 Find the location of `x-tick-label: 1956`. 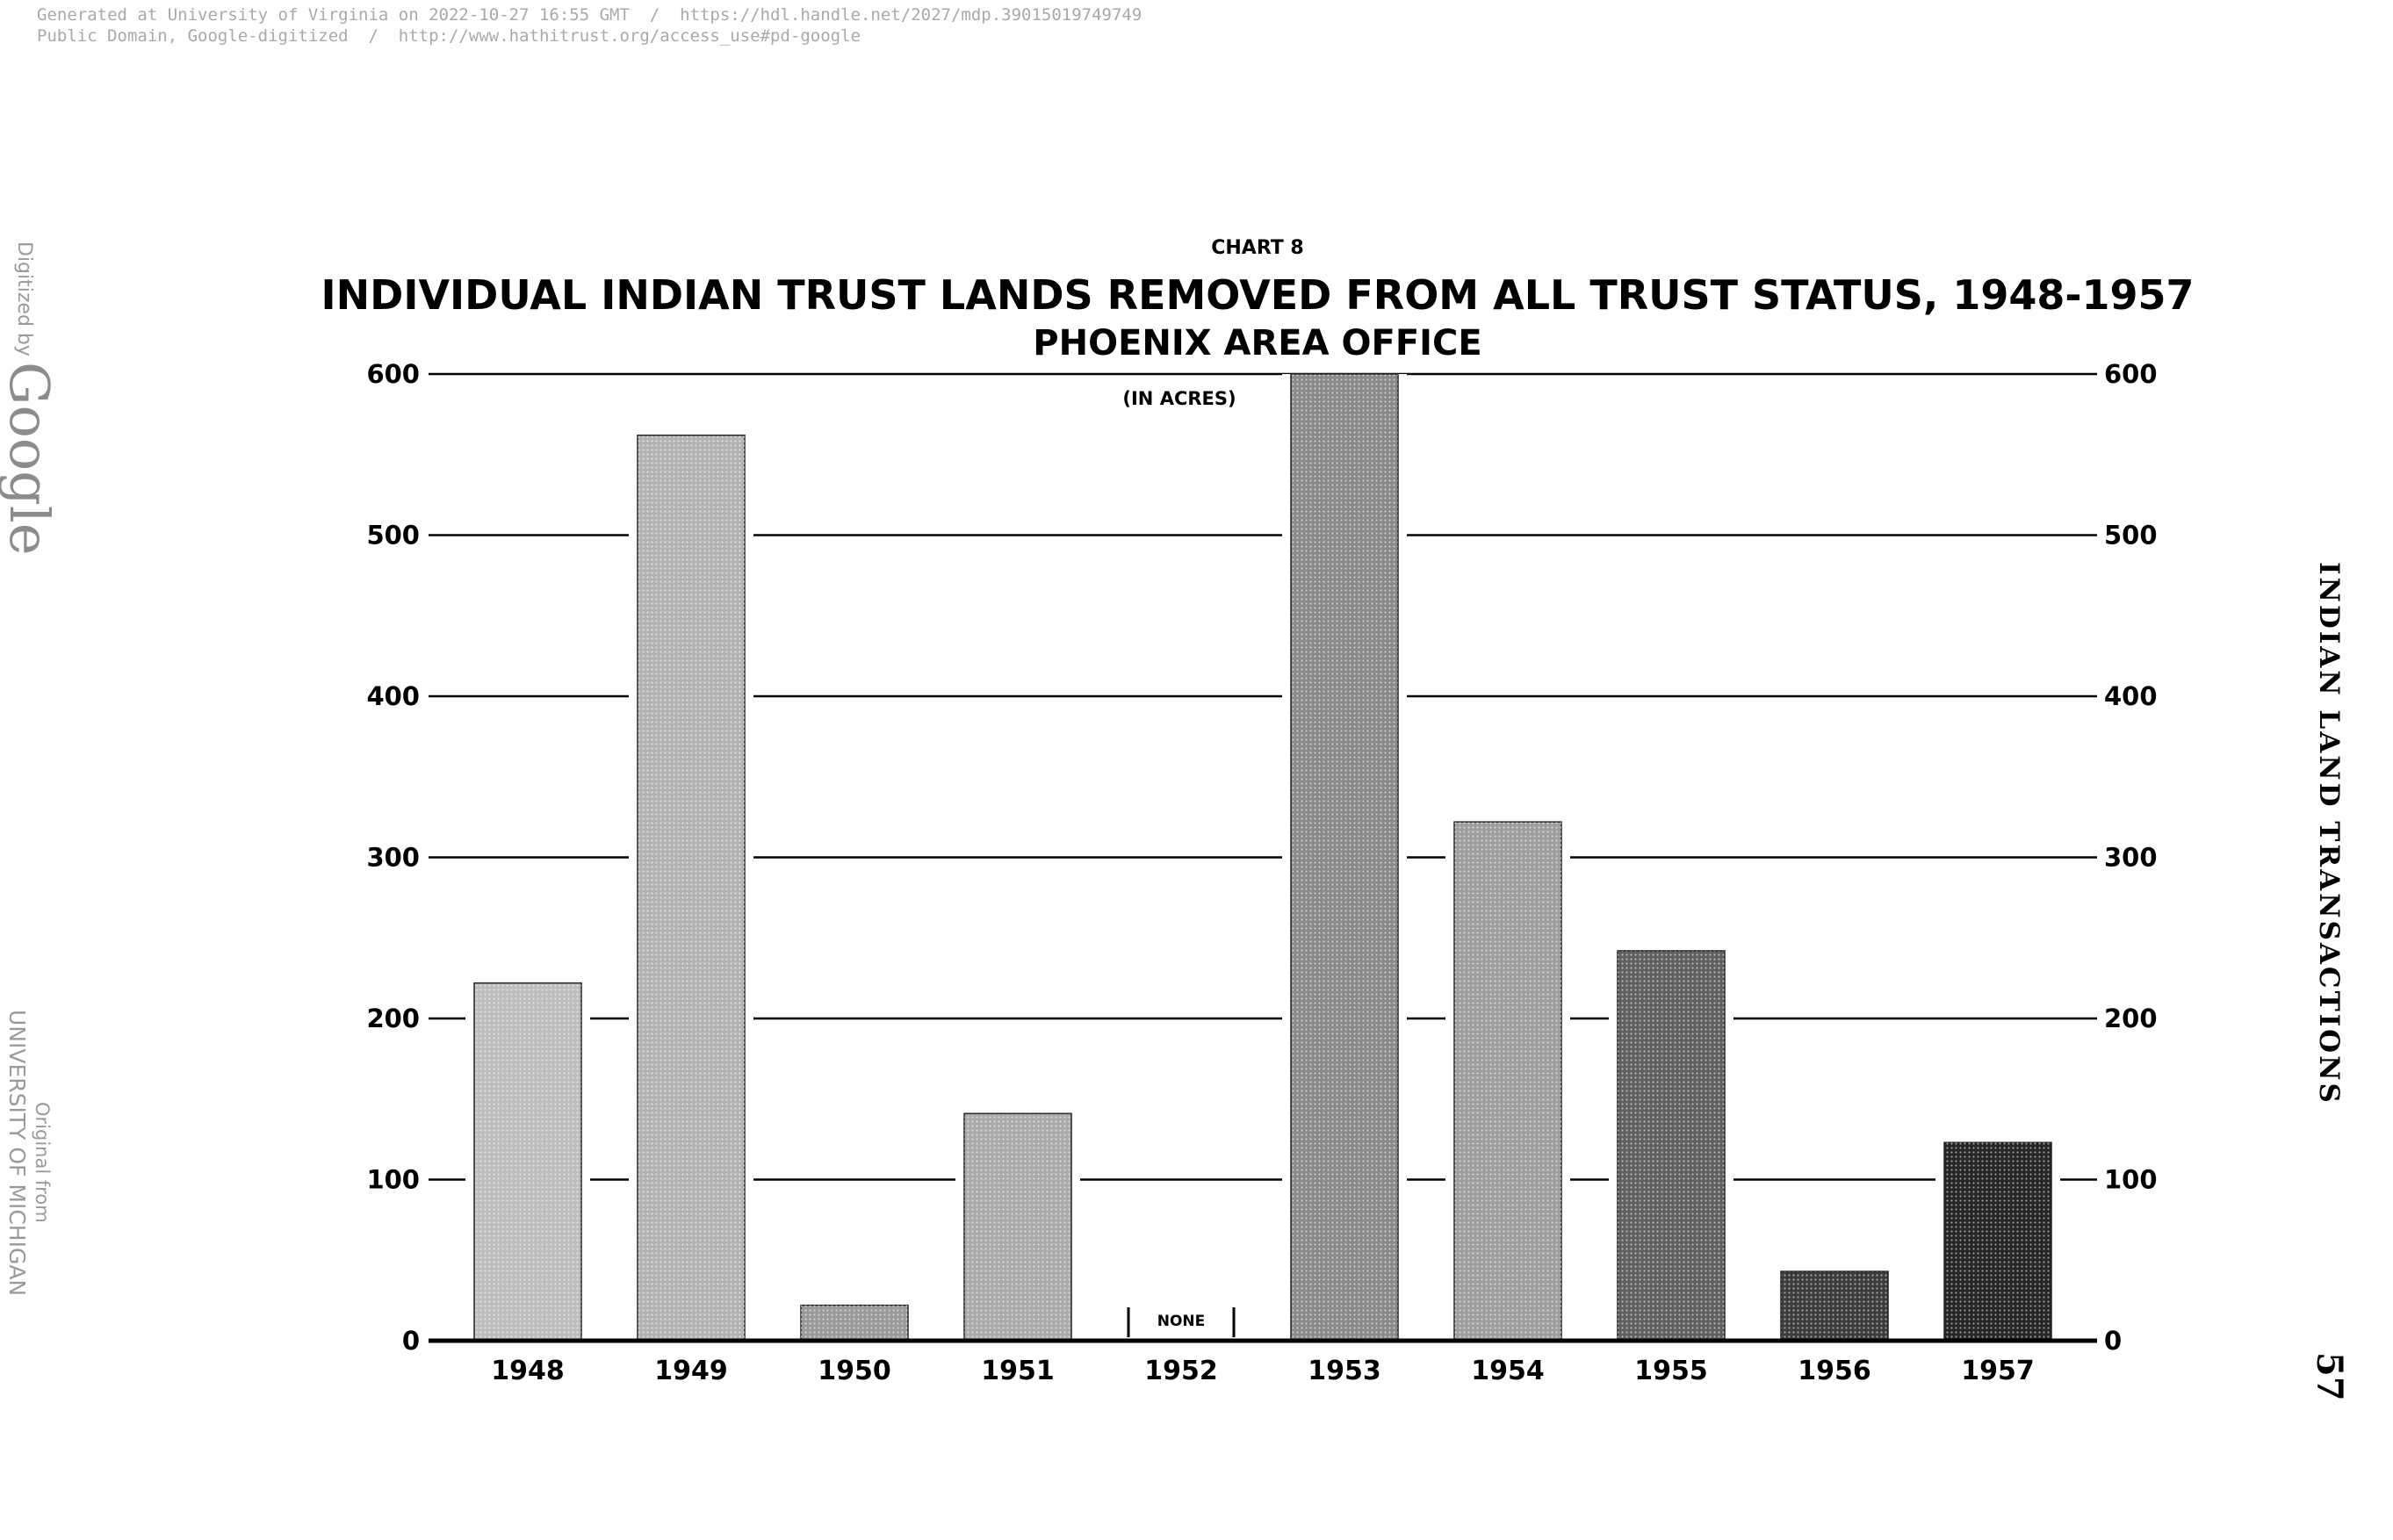

x-tick-label: 1956 is located at coordinates (1835, 1371).